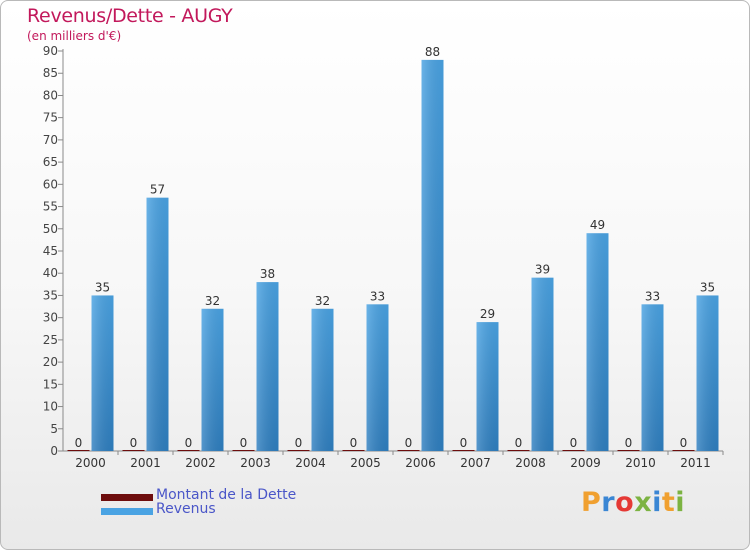 This screenshot has width=750, height=550. Describe the element at coordinates (50, 318) in the screenshot. I see `y-tick-label: 30` at that location.